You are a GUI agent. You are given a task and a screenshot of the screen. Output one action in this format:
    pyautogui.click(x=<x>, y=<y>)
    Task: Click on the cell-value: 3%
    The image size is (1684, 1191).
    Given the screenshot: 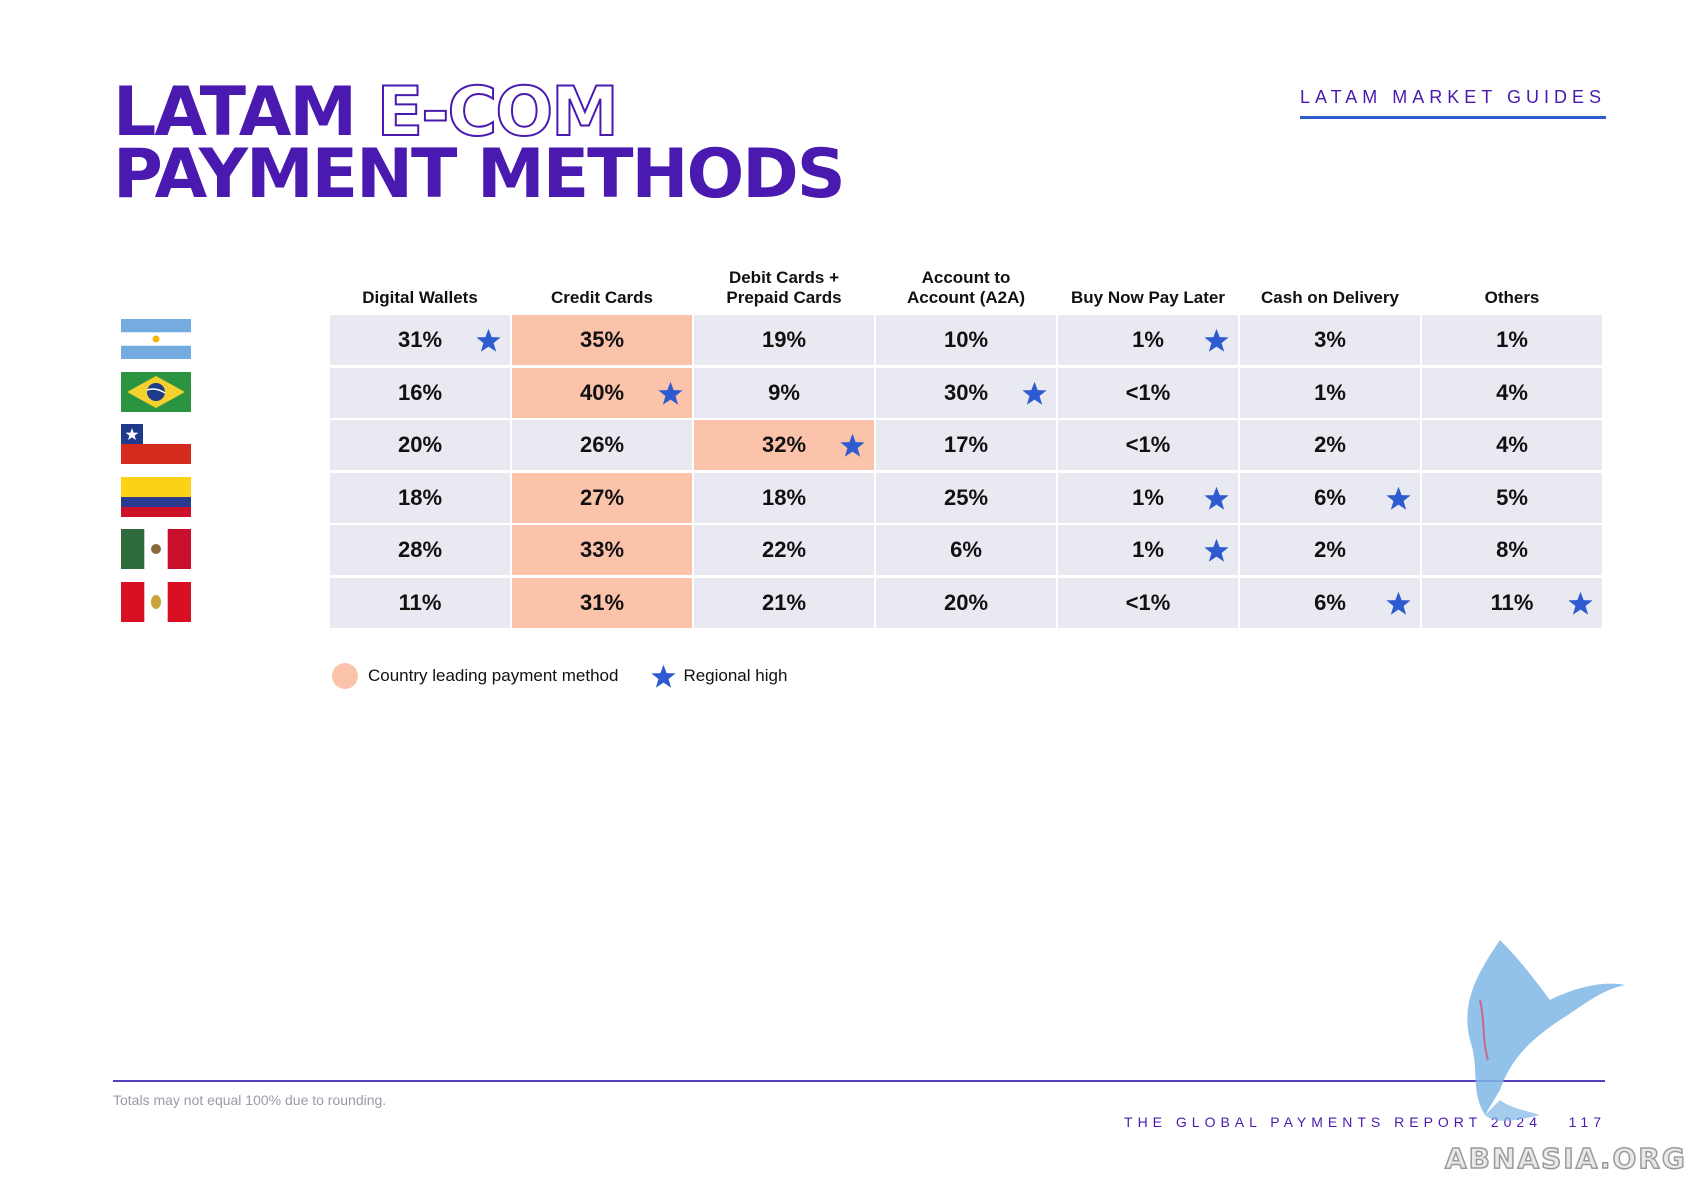 What is the action you would take?
    pyautogui.click(x=1330, y=339)
    